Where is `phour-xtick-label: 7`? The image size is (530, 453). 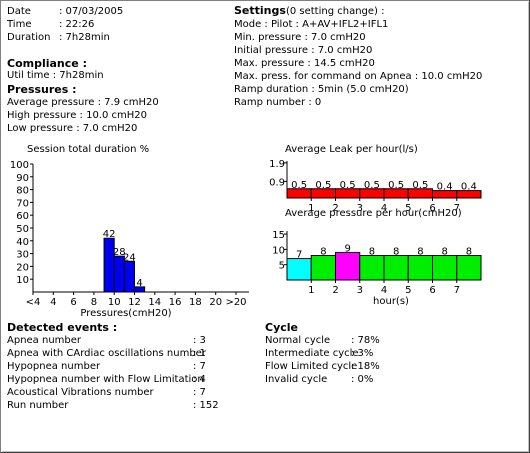
phour-xtick-label: 7 is located at coordinates (457, 290).